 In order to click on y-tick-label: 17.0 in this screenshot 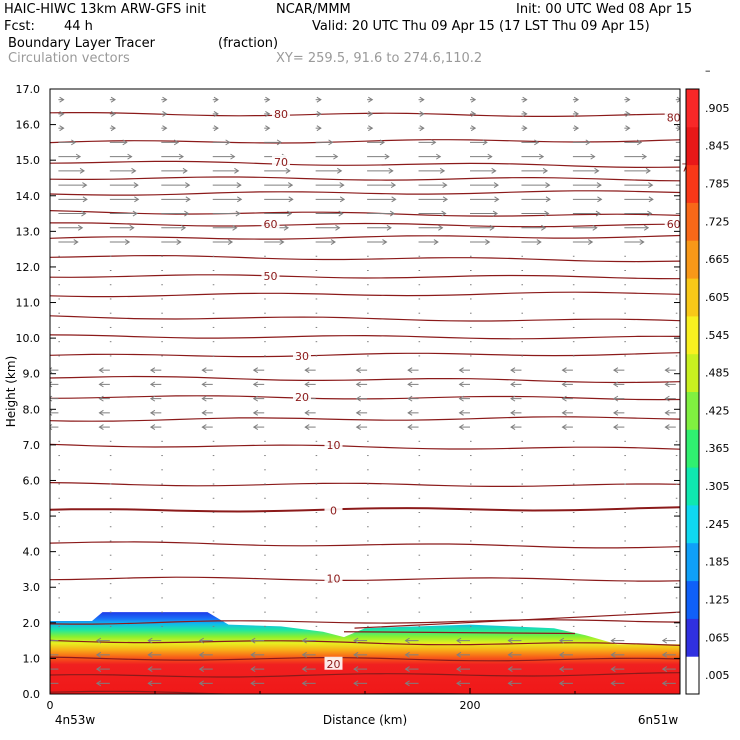, I will do `click(28, 89)`.